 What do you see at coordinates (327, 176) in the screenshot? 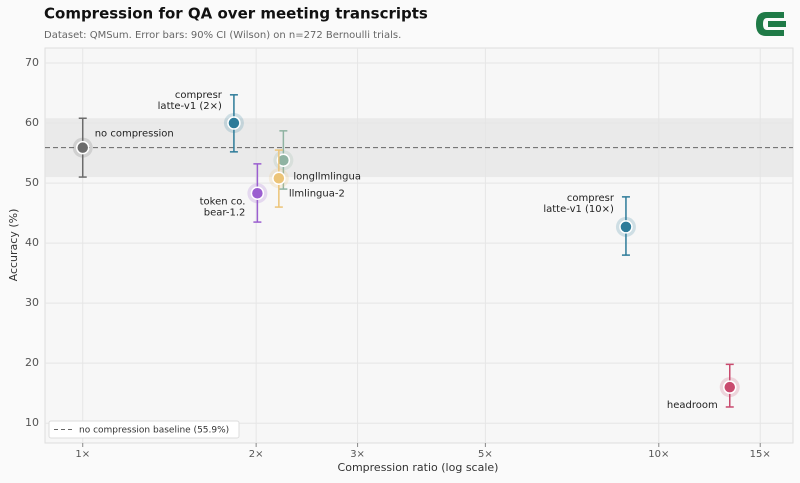
I see `point-label: longllmlingua` at bounding box center [327, 176].